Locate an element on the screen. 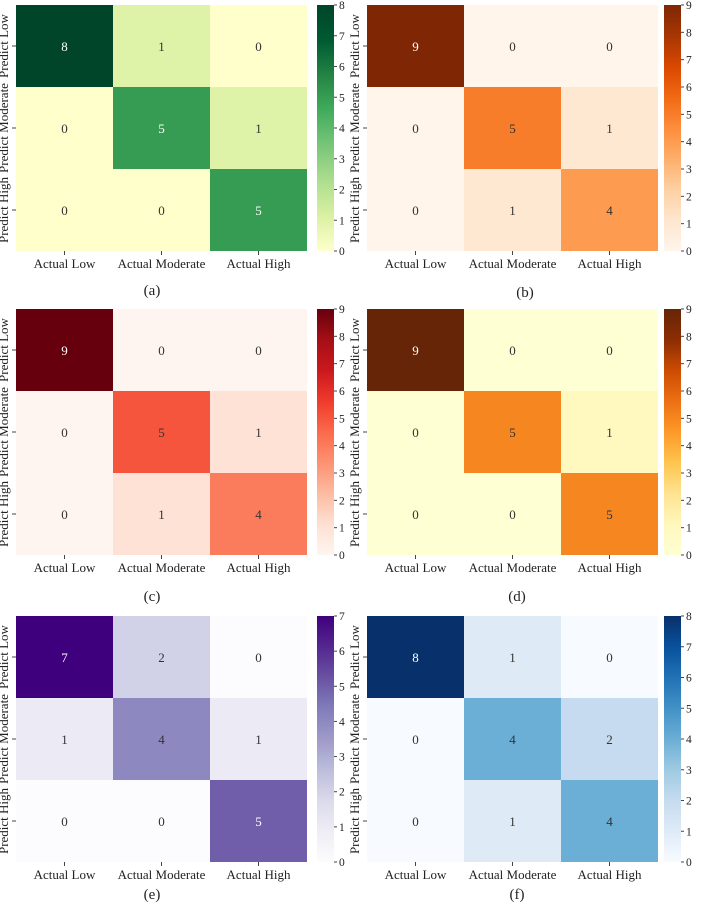 This screenshot has width=701, height=911. colorbar-tick-label: 9 is located at coordinates (342, 310).